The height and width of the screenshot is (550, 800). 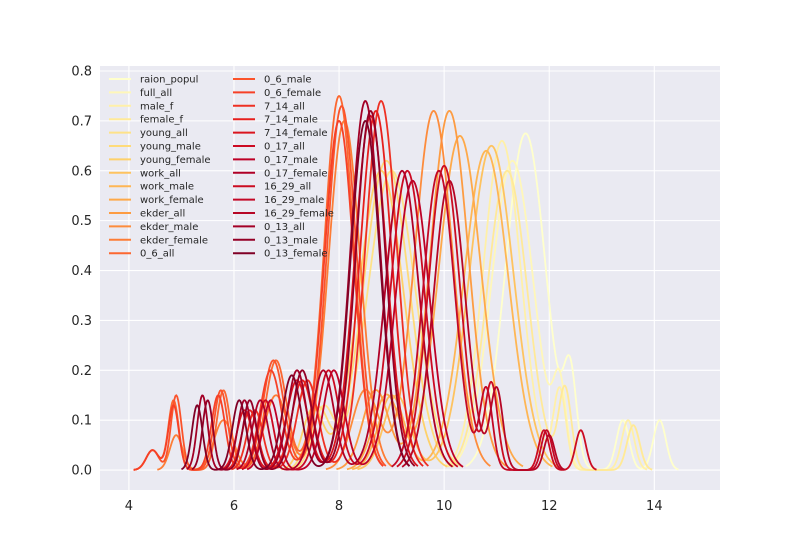 I want to click on legend-label: 7_14_all, so click(x=284, y=106).